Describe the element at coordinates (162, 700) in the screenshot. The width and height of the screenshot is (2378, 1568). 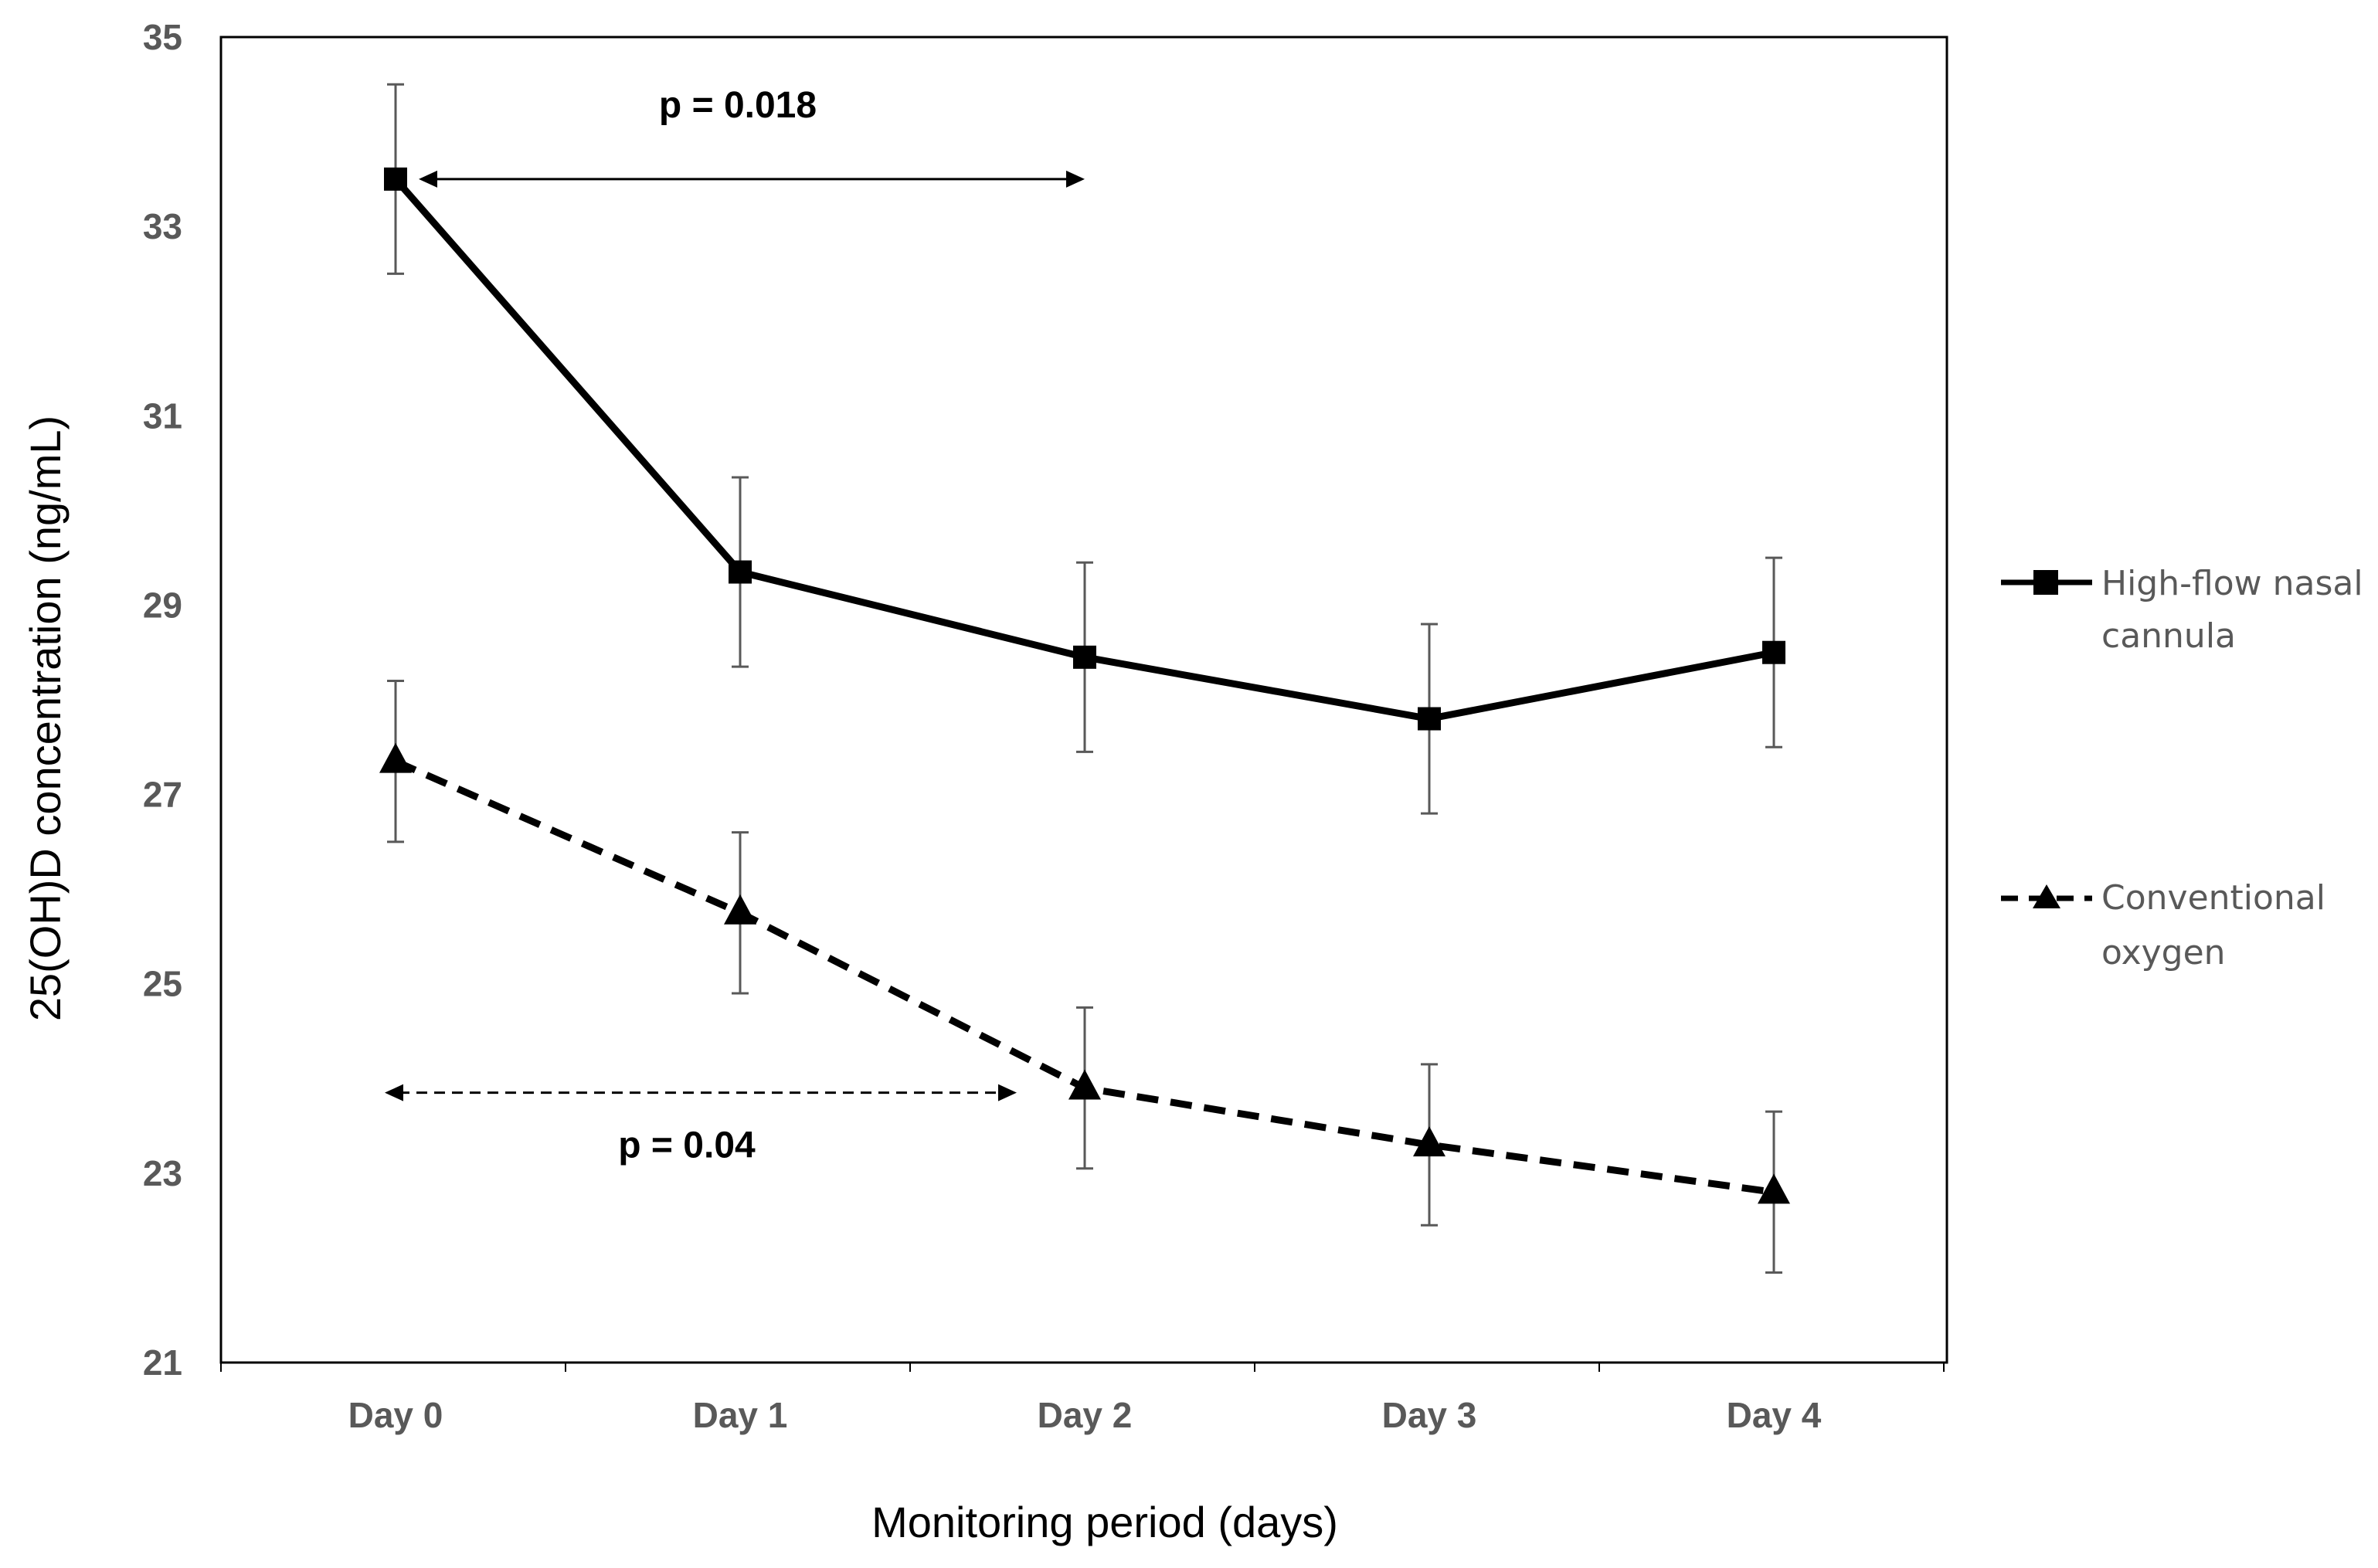
I see `y-axis-ticks: 21 23 25 27 29 31 33 35` at that location.